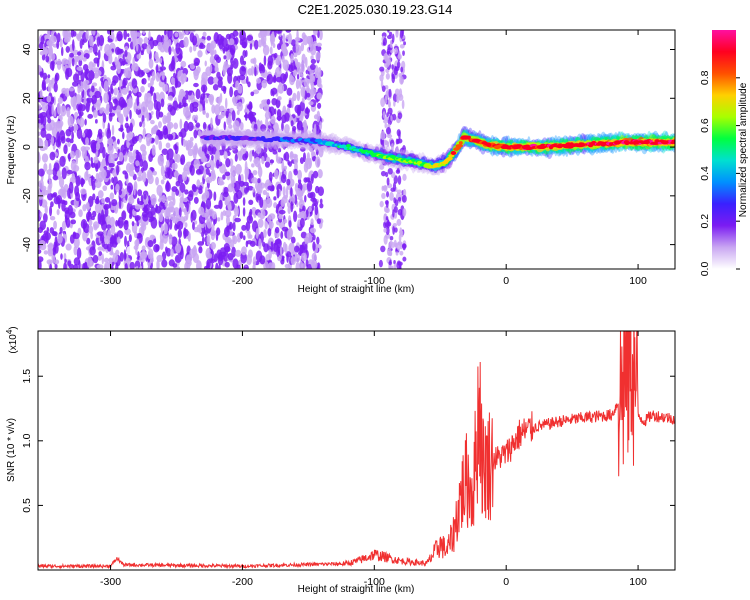 This screenshot has width=750, height=600. I want to click on y-tick-label: 0, so click(27, 147).